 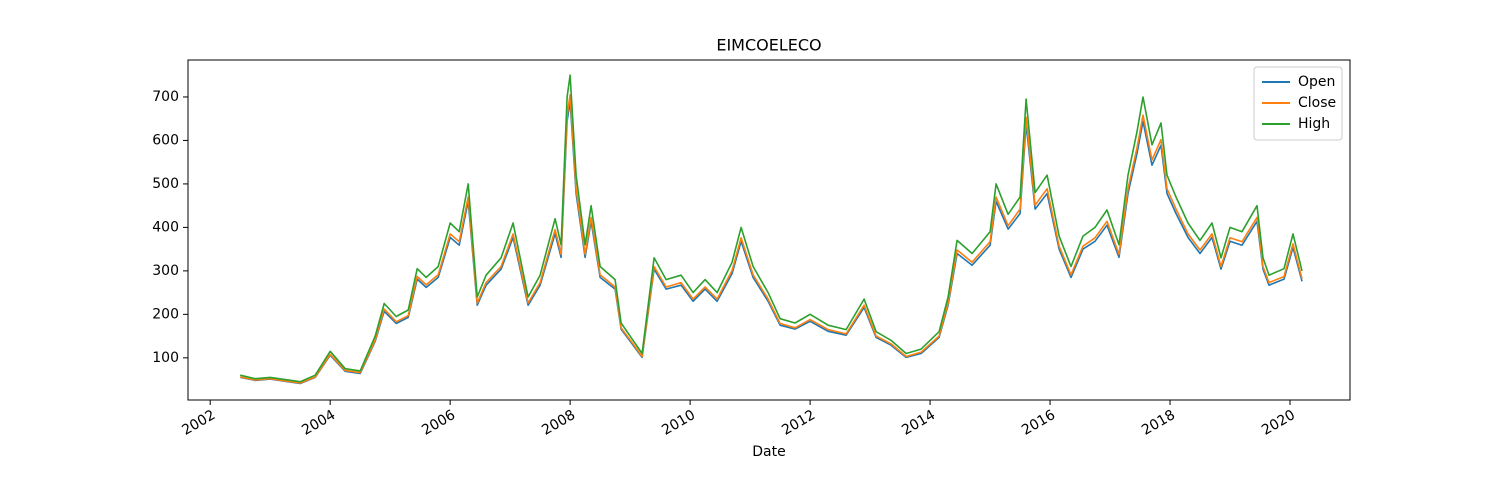 I want to click on legend-label: Open, so click(x=1316, y=82).